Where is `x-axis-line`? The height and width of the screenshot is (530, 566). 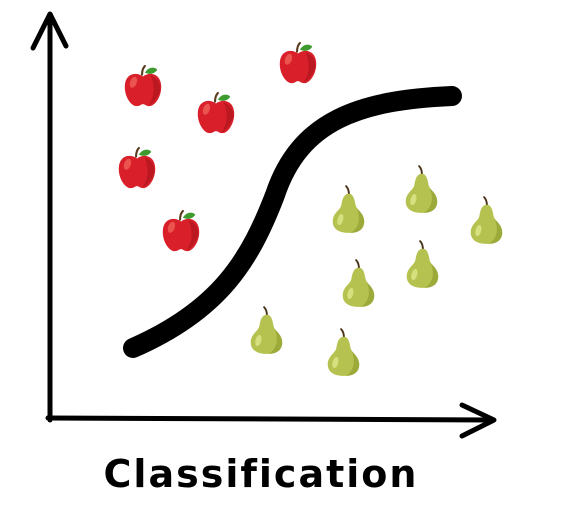 x-axis-line is located at coordinates (270, 419).